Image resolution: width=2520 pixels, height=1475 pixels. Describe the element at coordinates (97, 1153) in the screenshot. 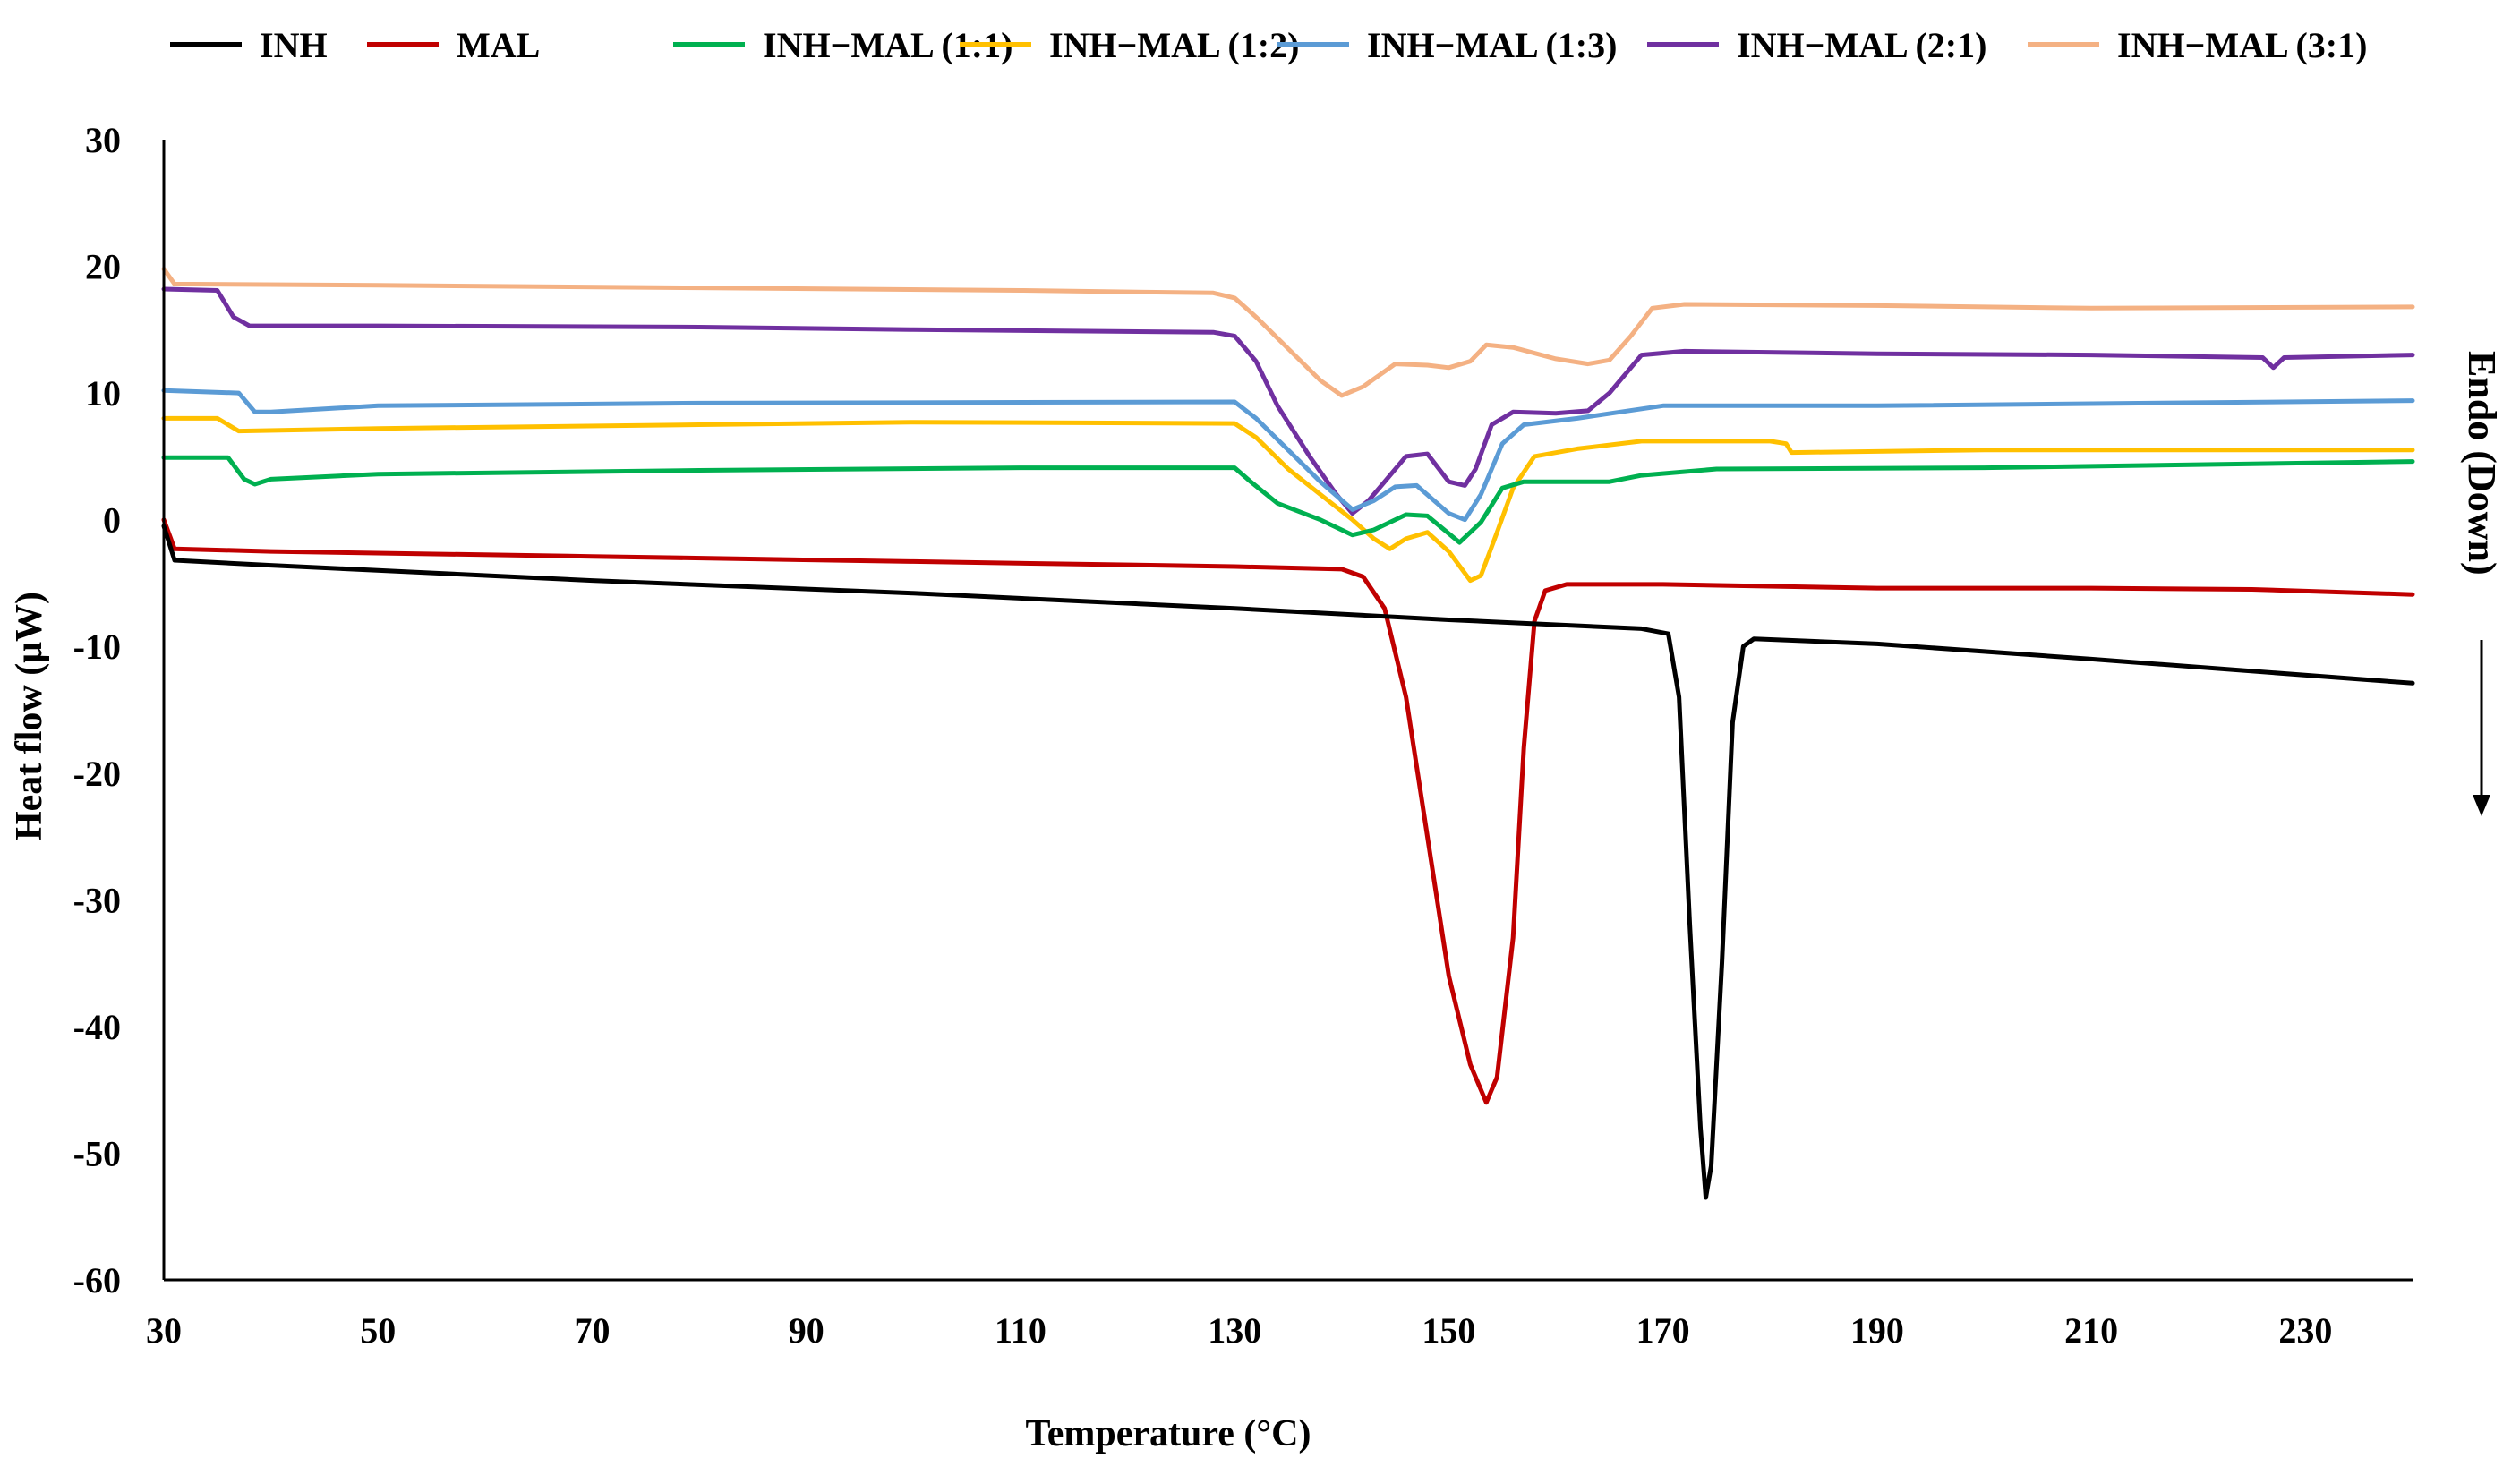

I see `y-tick-label: -50` at that location.